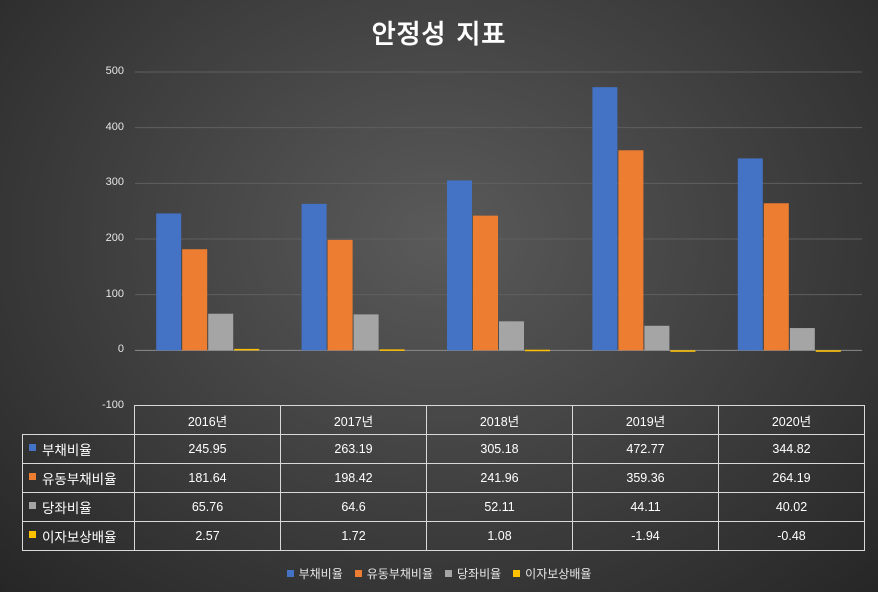 Image resolution: width=878 pixels, height=592 pixels. I want to click on table-cell: 344.82, so click(791, 449).